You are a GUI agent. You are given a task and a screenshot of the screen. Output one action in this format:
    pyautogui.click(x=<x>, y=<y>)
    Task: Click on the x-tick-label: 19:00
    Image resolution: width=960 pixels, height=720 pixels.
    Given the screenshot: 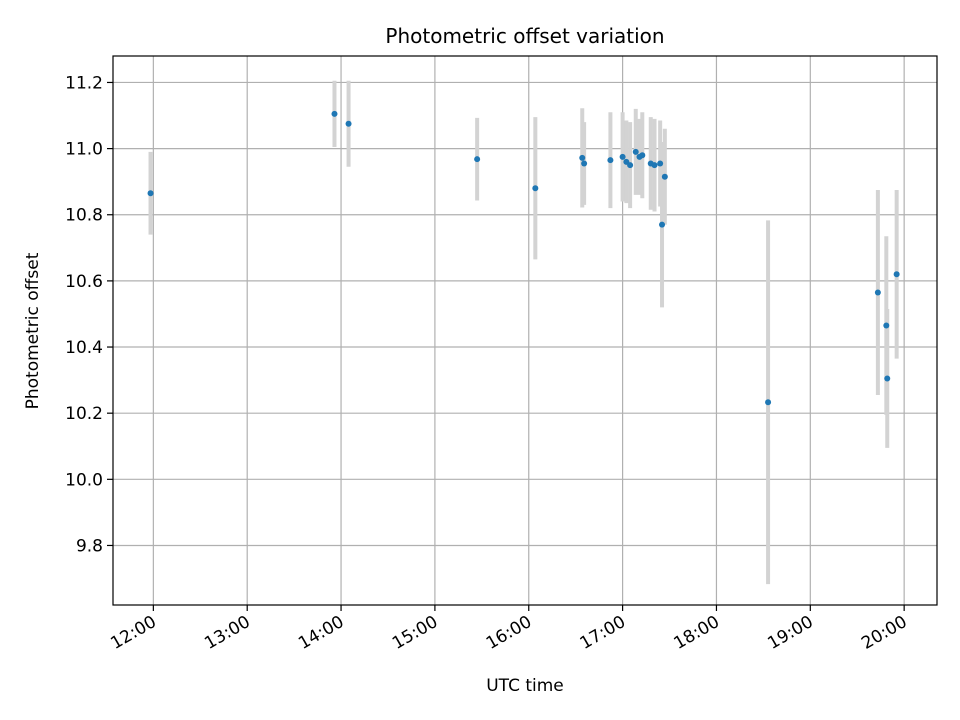 What is the action you would take?
    pyautogui.click(x=790, y=633)
    